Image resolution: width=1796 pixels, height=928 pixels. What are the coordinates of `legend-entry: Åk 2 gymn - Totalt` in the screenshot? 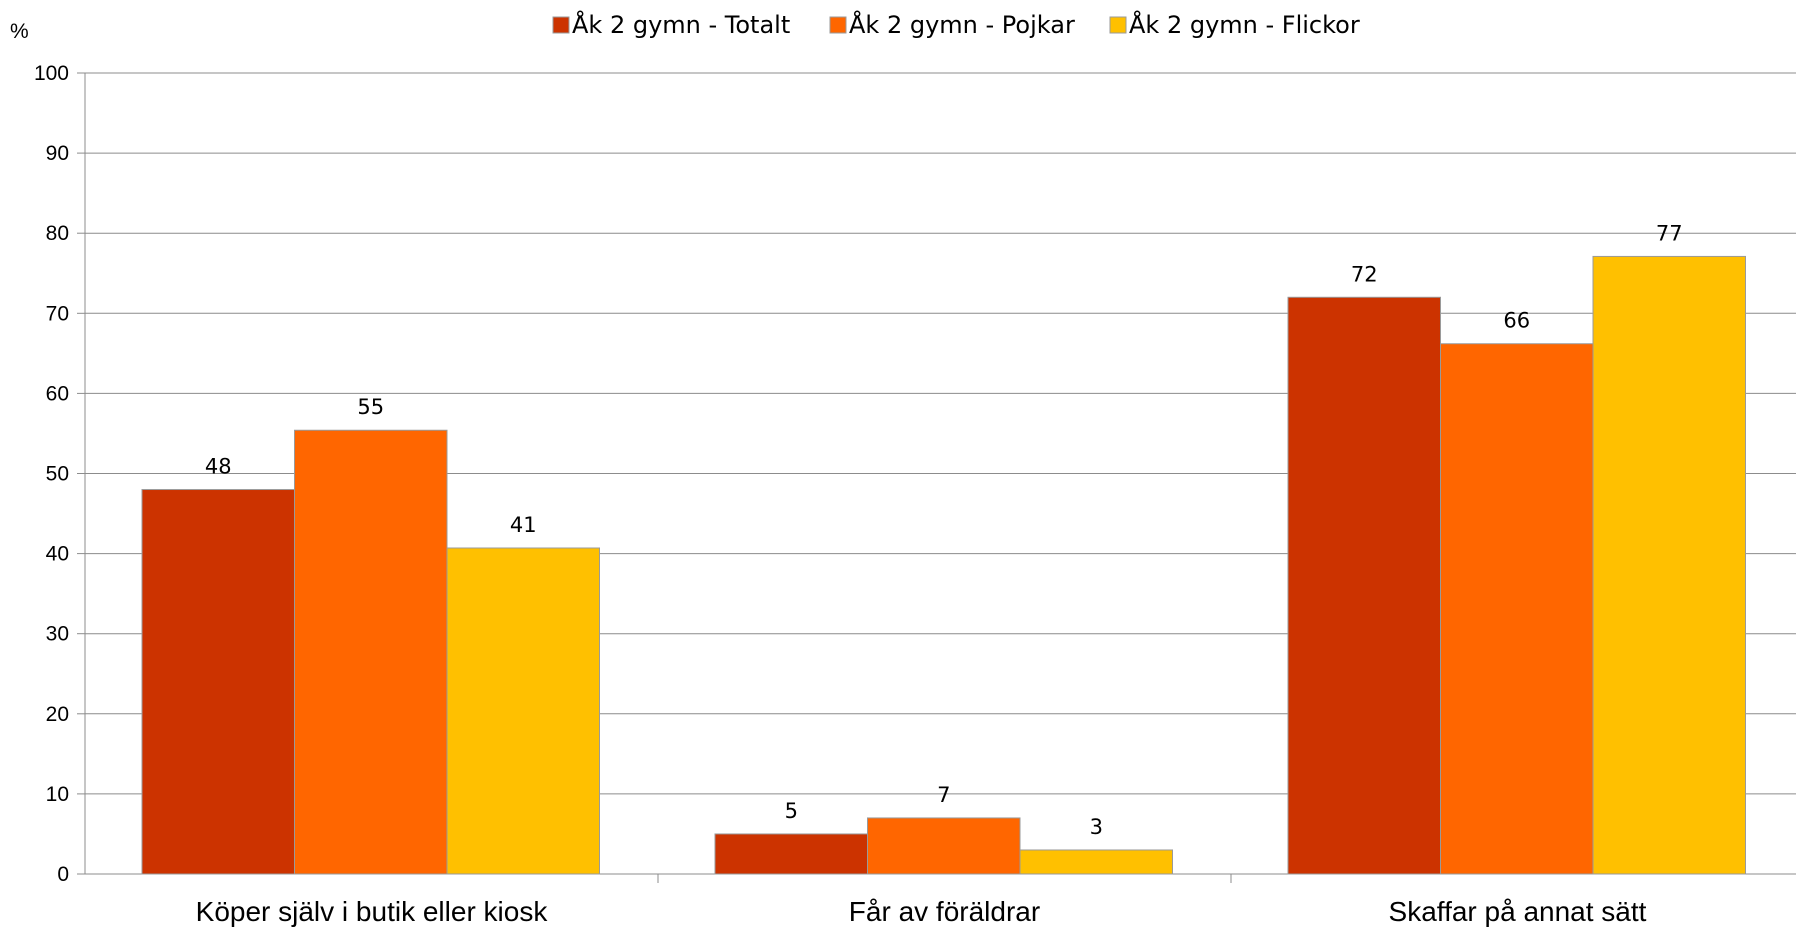 It's located at (681, 24).